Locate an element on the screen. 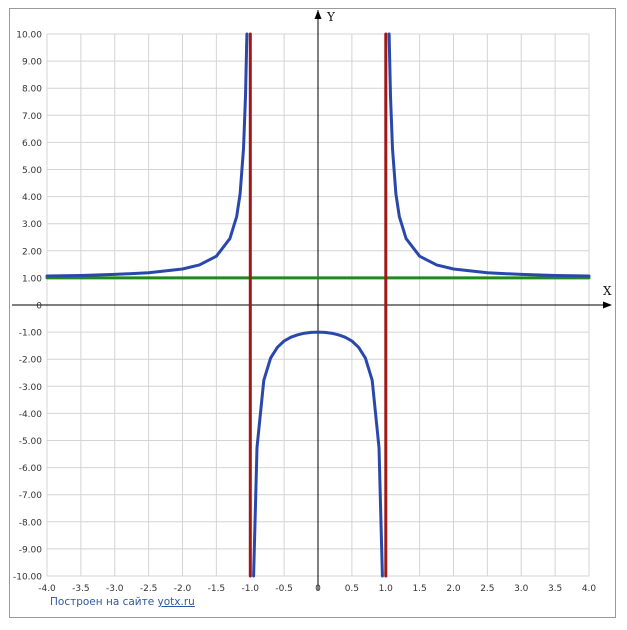  y-tick-label: 10.00 is located at coordinates (29, 36).